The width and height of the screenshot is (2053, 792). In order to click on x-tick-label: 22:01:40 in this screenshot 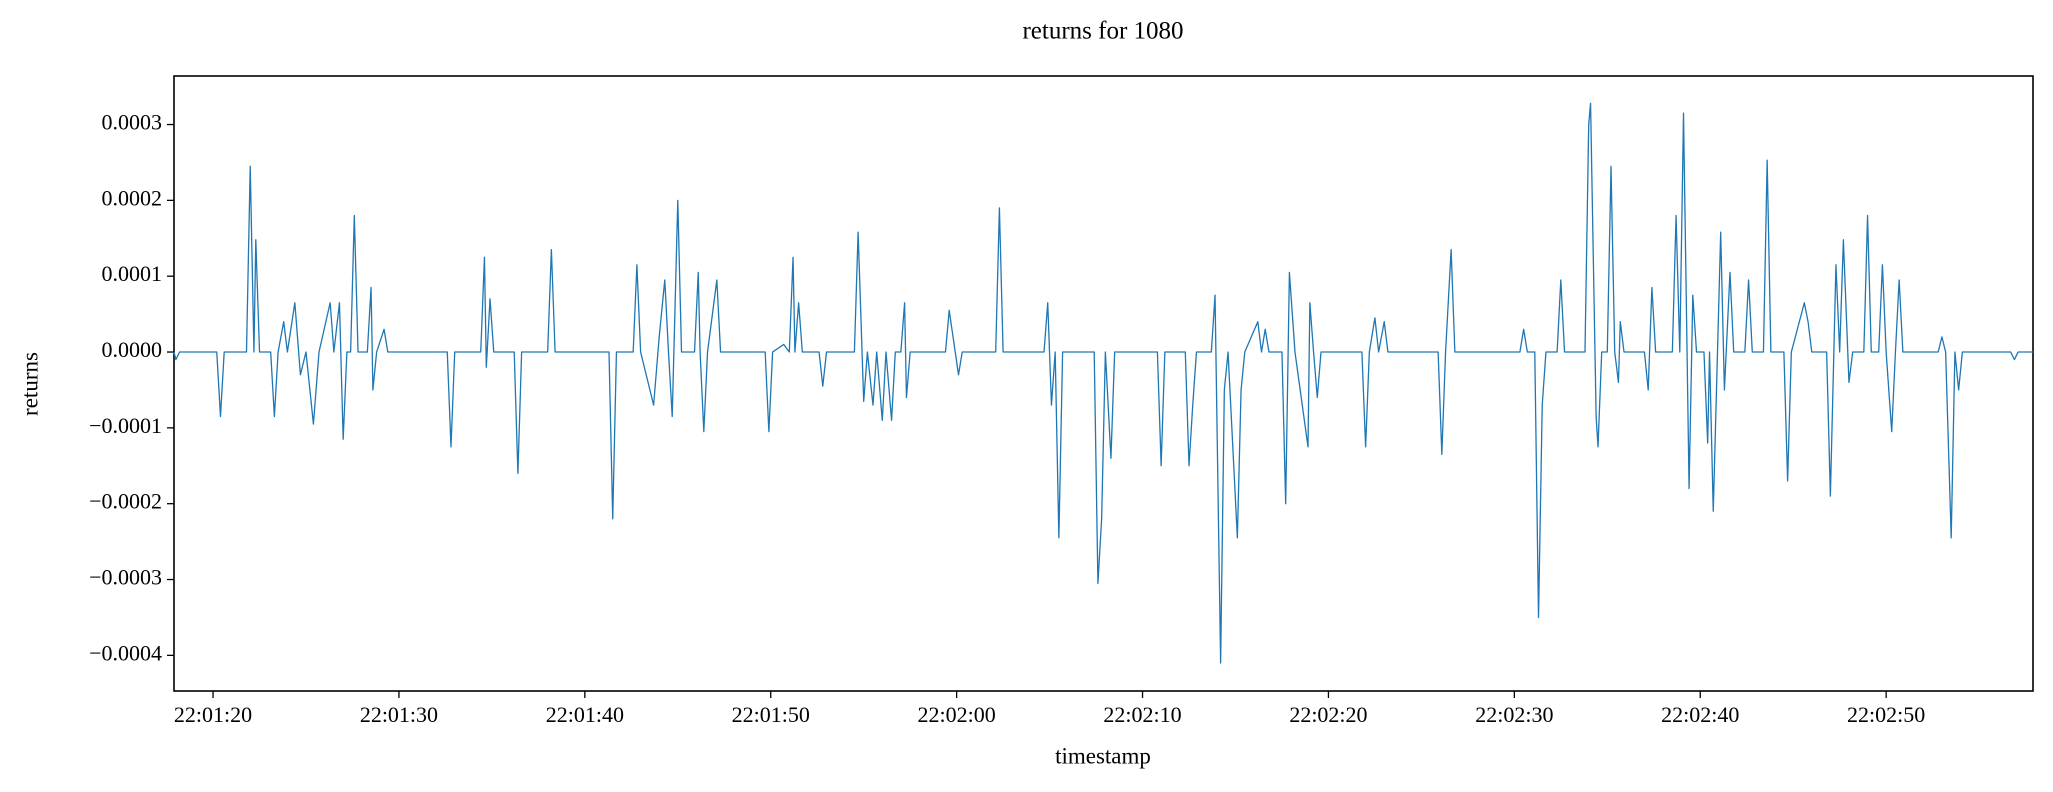, I will do `click(585, 714)`.